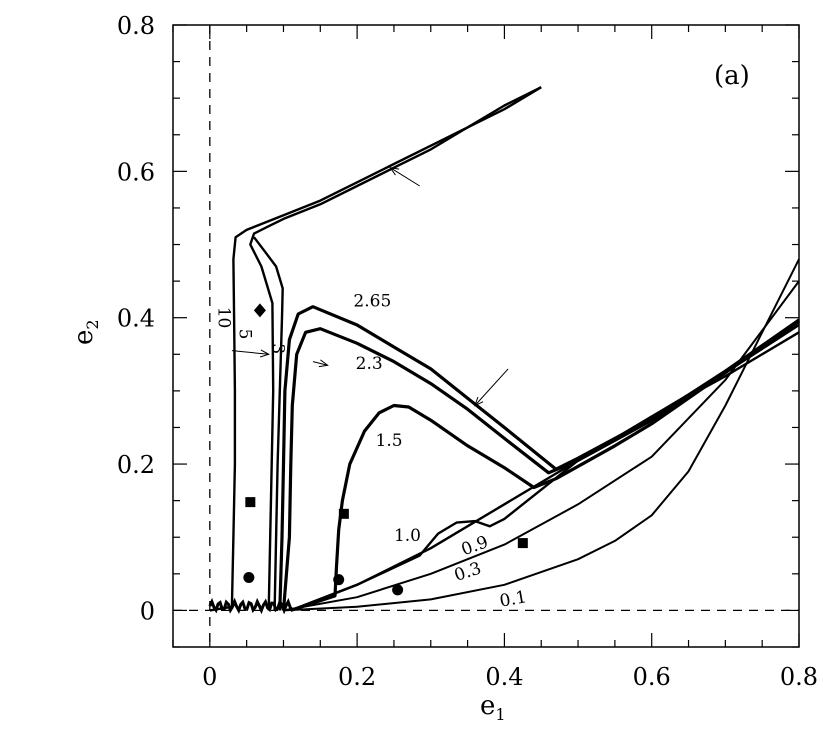  Describe the element at coordinates (407, 536) in the screenshot. I see `curve-label: 1.0` at that location.